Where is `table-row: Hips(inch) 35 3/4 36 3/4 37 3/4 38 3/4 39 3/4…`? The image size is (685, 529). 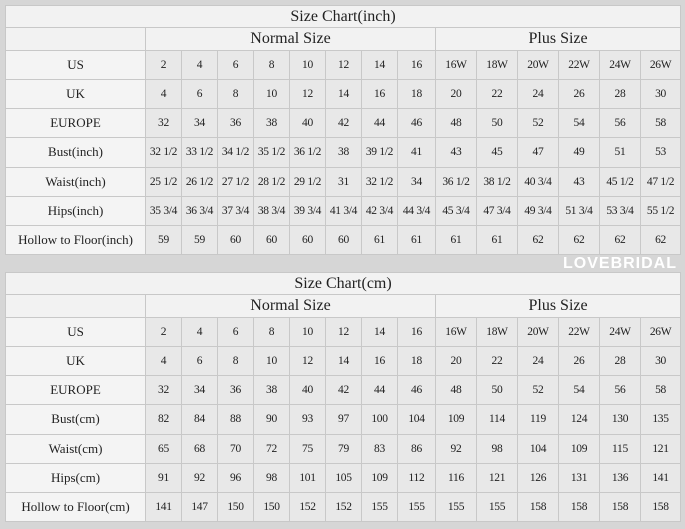
table-row: Hips(inch) 35 3/4 36 3/4 37 3/4 38 3/4 39 3/4… is located at coordinates (343, 210).